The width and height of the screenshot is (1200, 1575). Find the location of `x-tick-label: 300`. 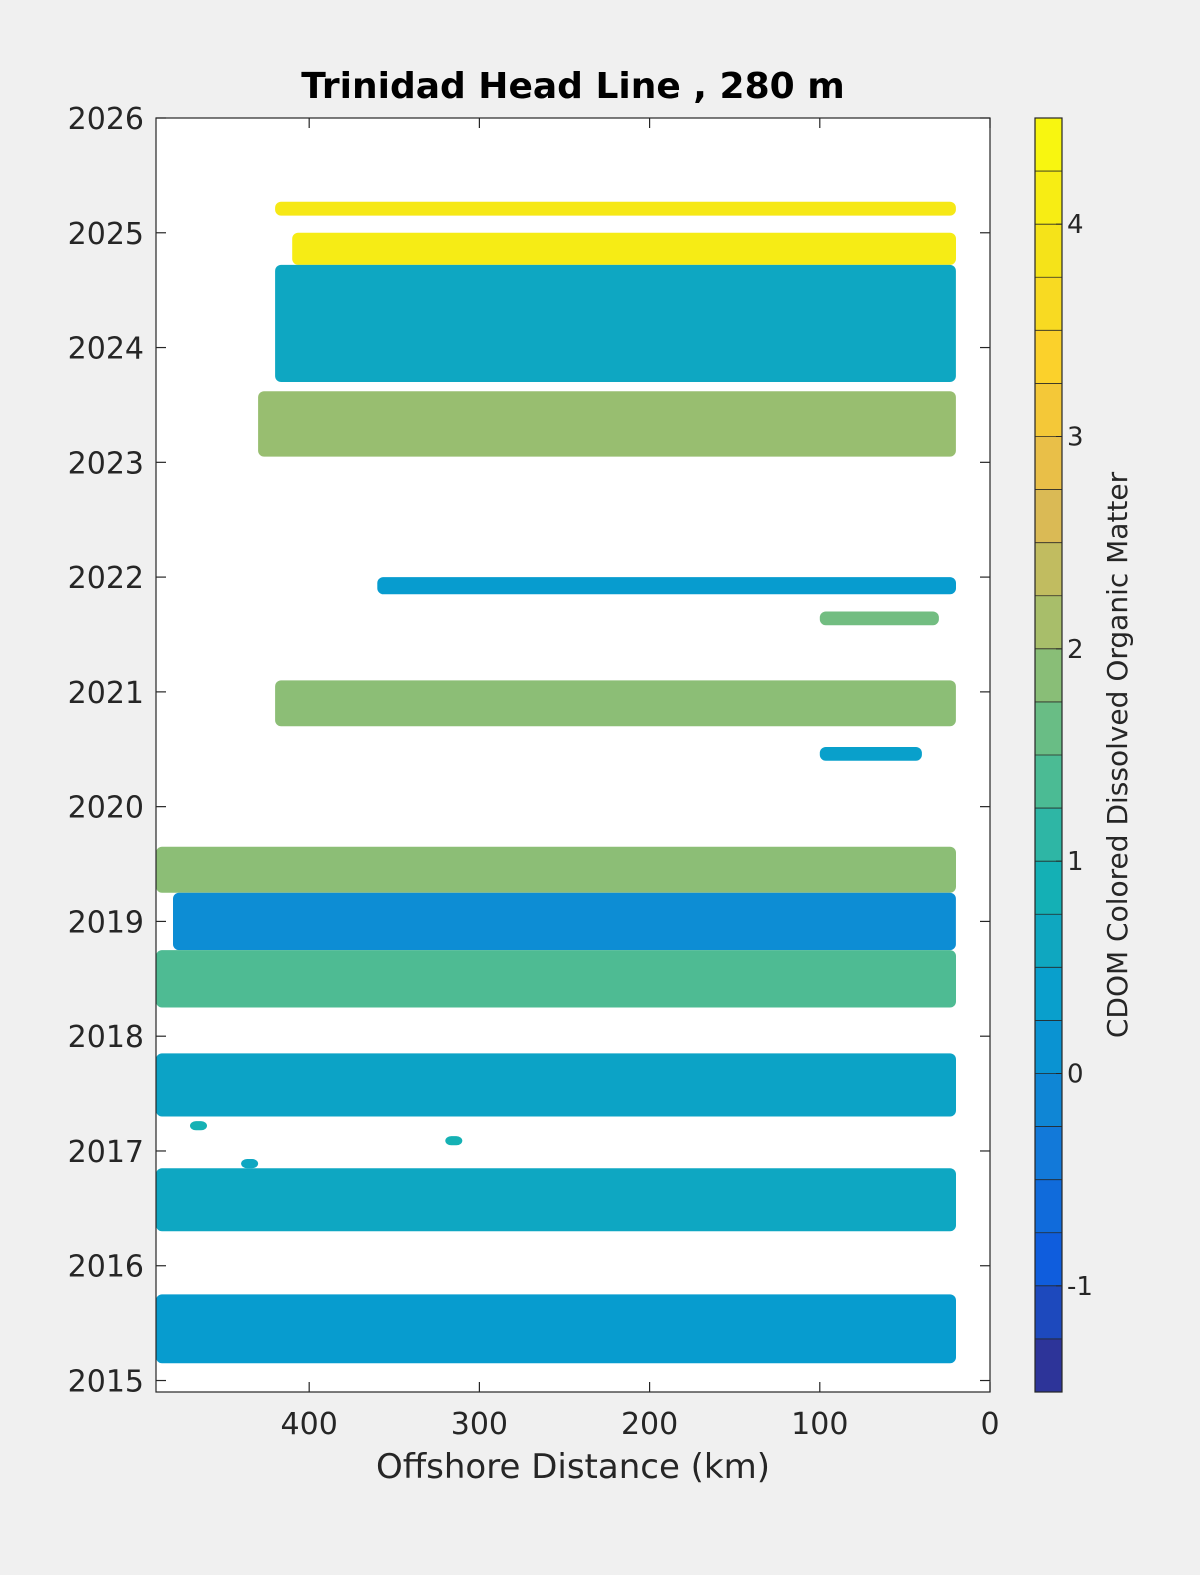

x-tick-label: 300 is located at coordinates (479, 1424).